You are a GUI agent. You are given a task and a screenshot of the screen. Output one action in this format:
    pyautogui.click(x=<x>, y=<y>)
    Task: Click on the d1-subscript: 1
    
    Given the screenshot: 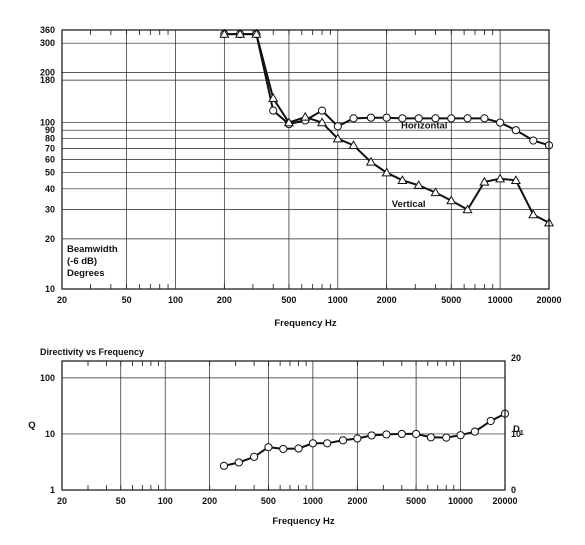 What is the action you would take?
    pyautogui.click(x=522, y=433)
    